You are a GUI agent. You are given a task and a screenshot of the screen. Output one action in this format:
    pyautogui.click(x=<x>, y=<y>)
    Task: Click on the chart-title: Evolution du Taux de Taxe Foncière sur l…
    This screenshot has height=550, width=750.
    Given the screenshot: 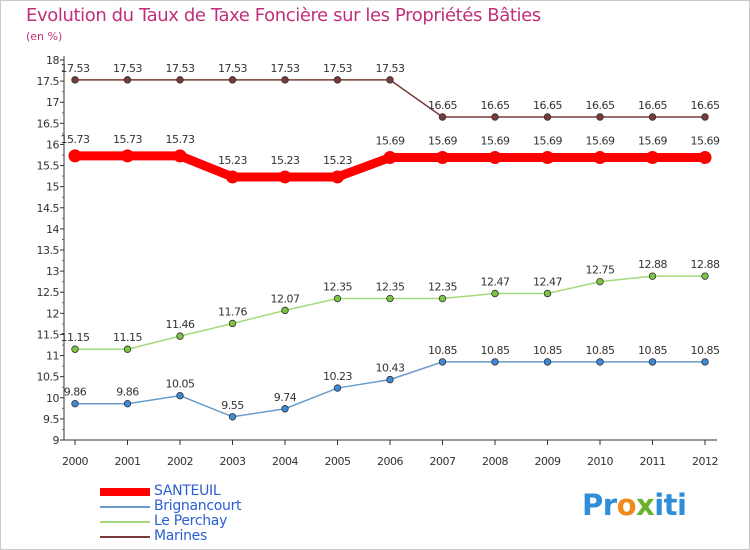 What is the action you would take?
    pyautogui.click(x=283, y=15)
    